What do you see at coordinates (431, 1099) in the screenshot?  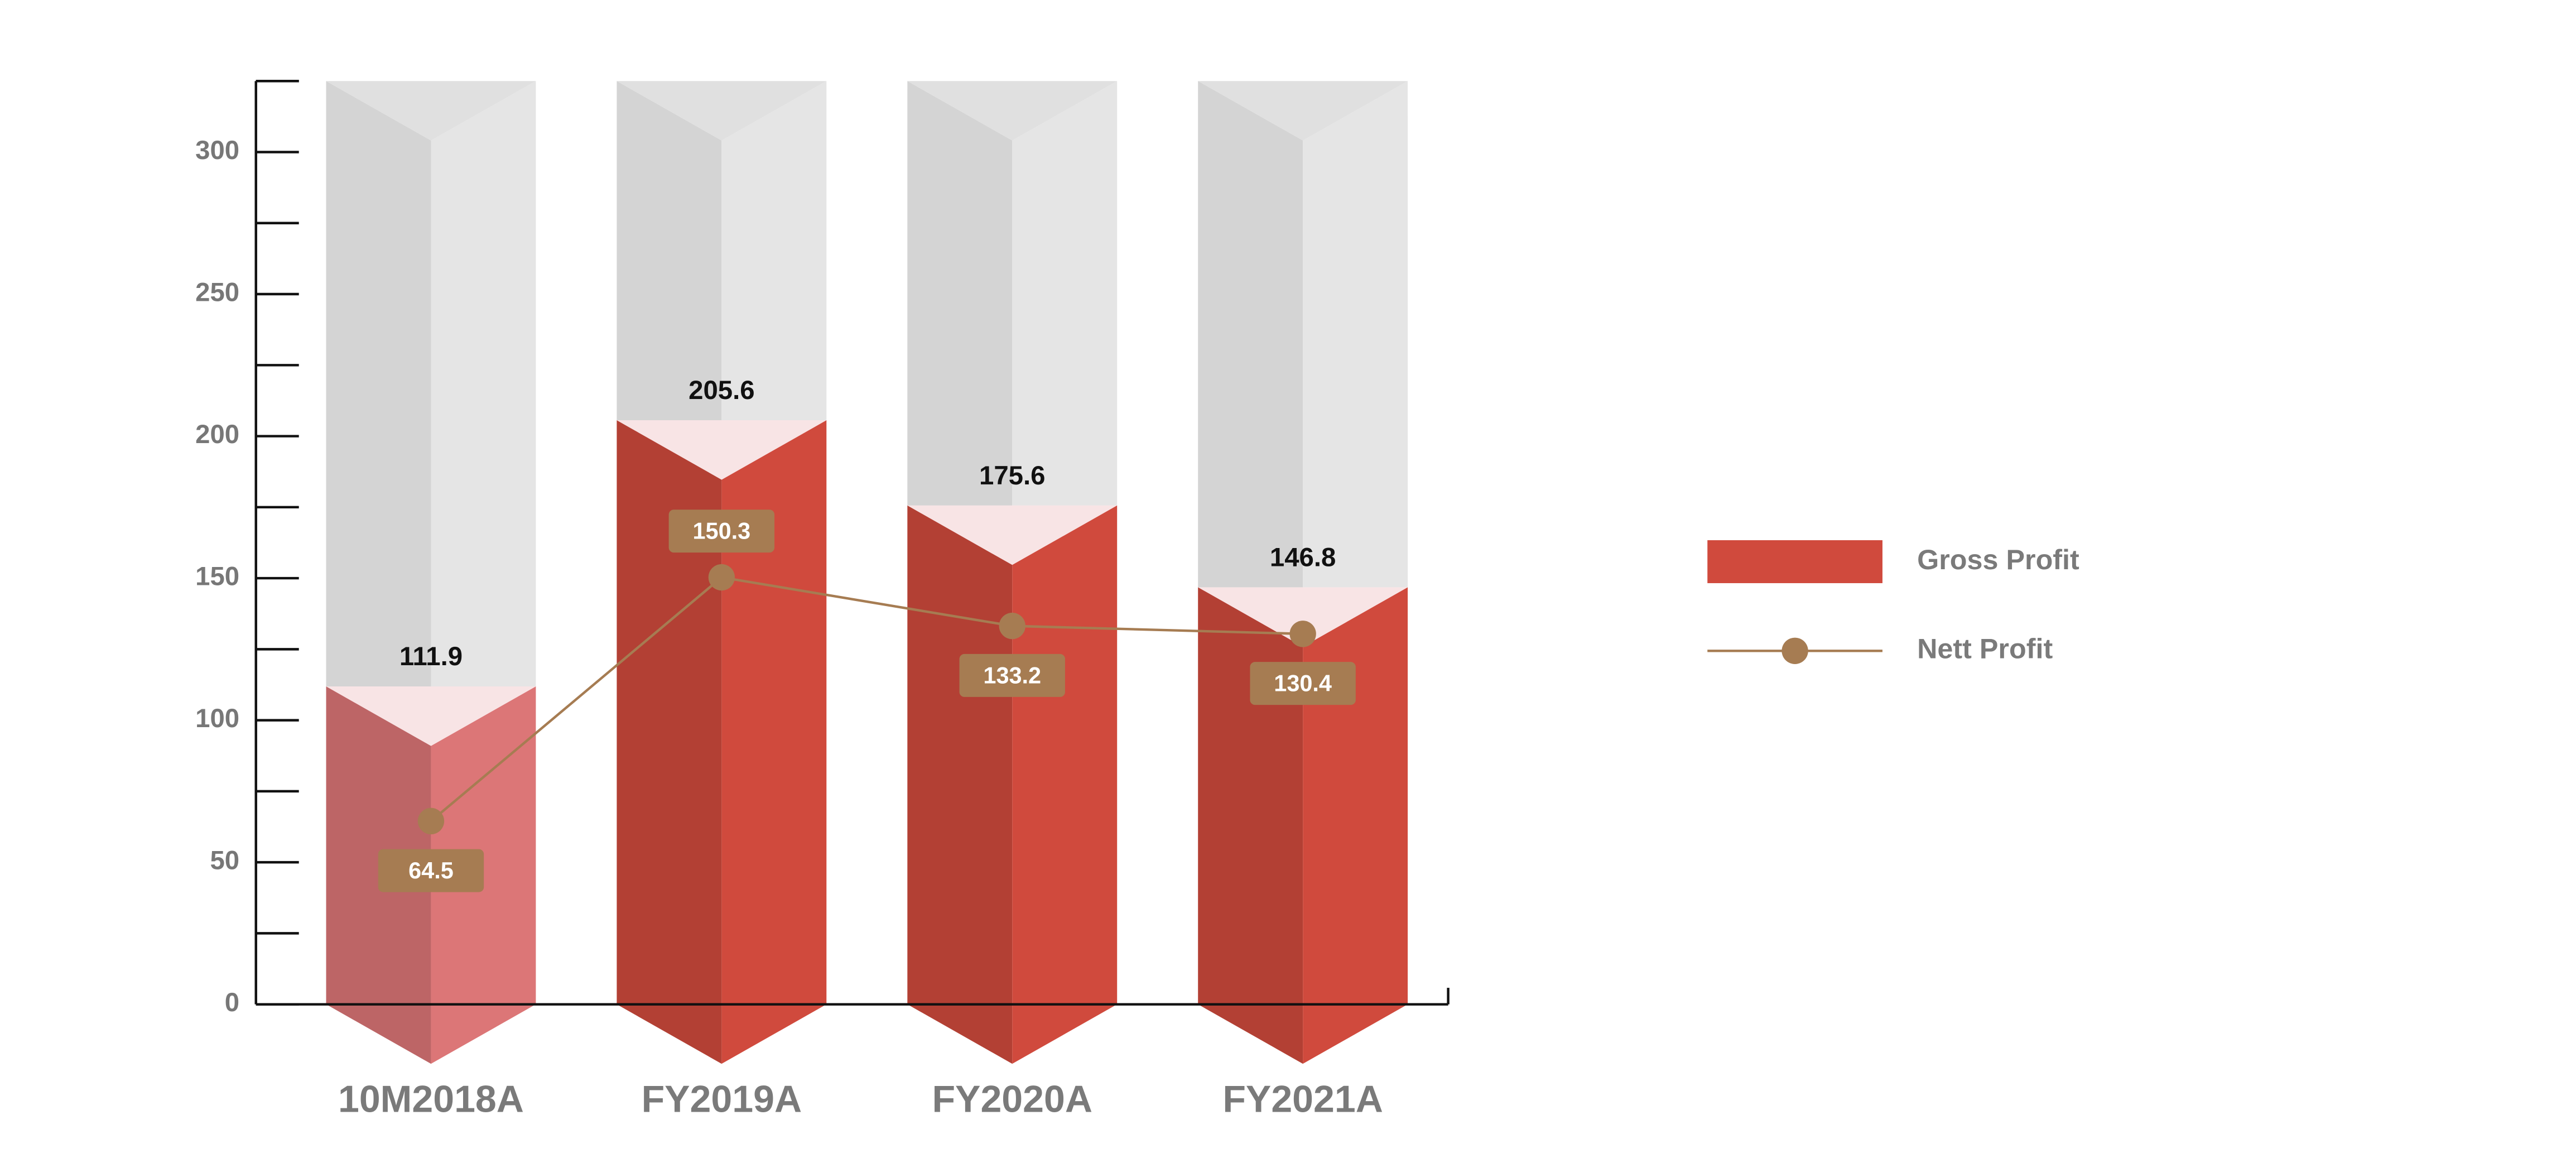 I see `x-tick-label: 10M2018A` at bounding box center [431, 1099].